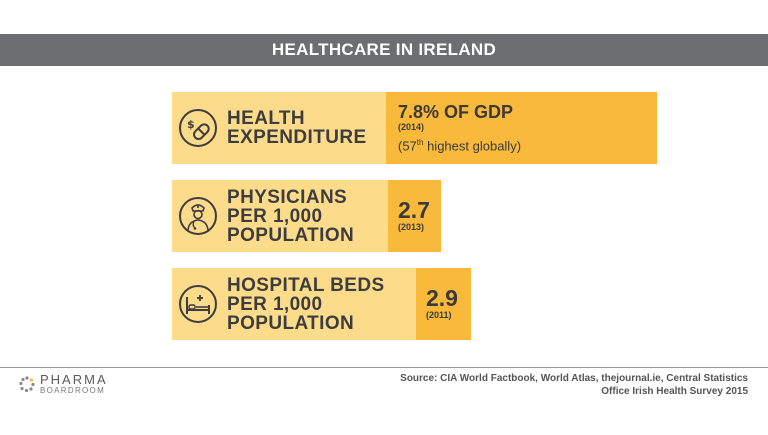 This screenshot has height=435, width=768. Describe the element at coordinates (411, 227) in the screenshot. I see `stat-year: (2013)` at that location.